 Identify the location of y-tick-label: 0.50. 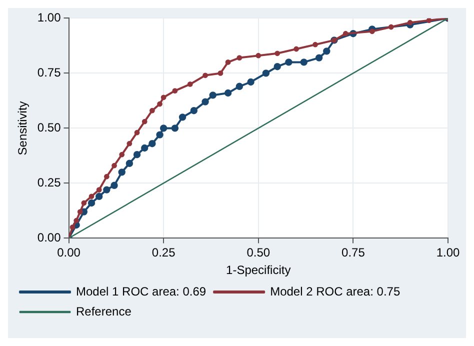
(49, 127).